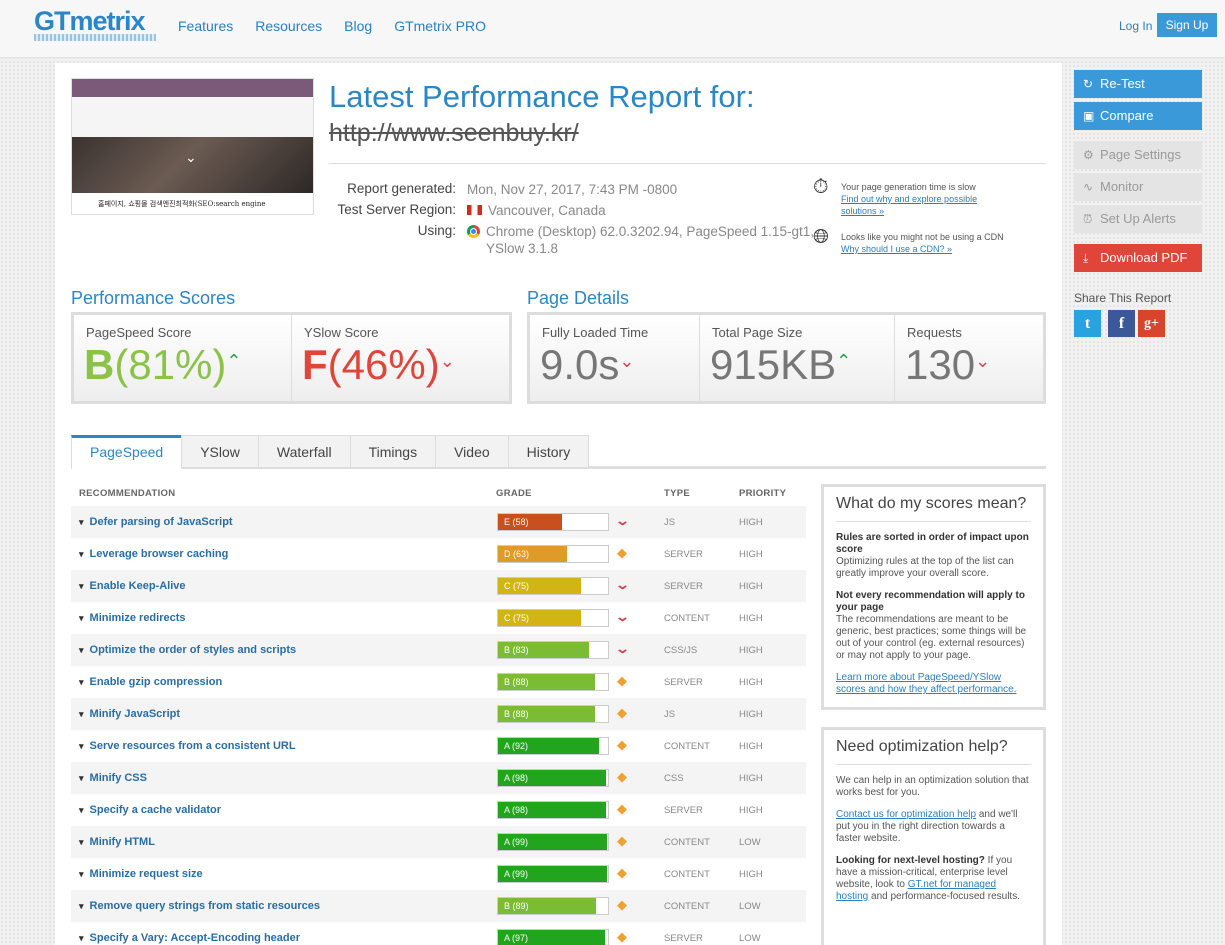  I want to click on recommendation-type: CSS/JS, so click(681, 650).